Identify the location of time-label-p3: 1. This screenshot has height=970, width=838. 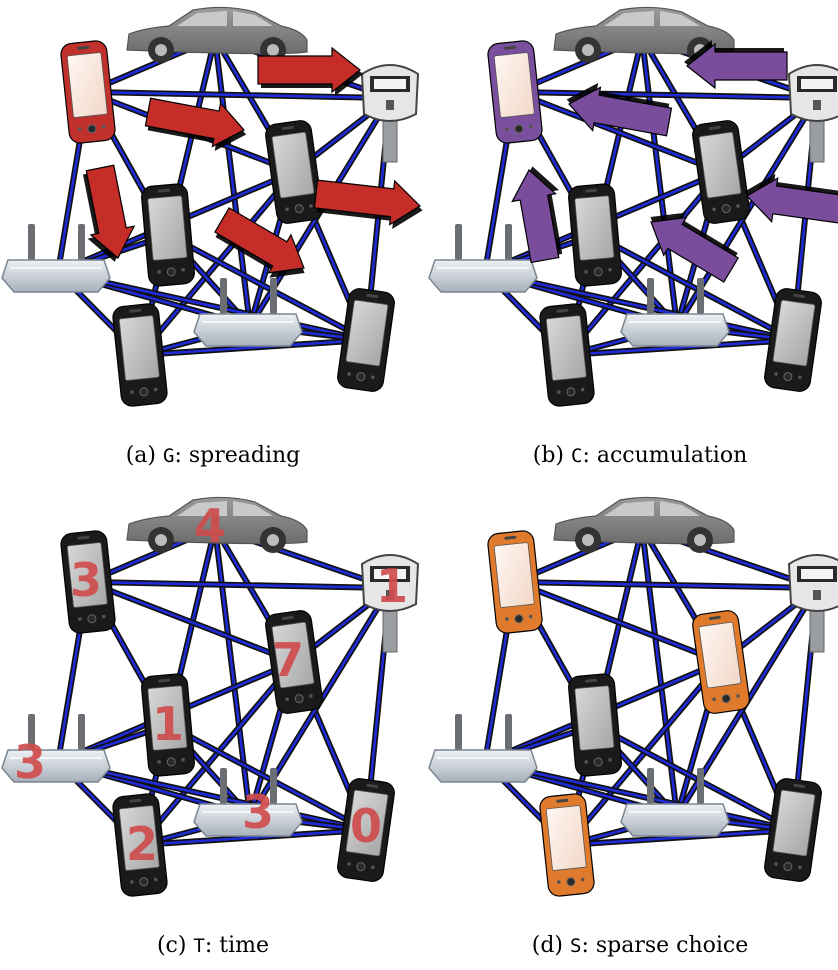
(168, 724).